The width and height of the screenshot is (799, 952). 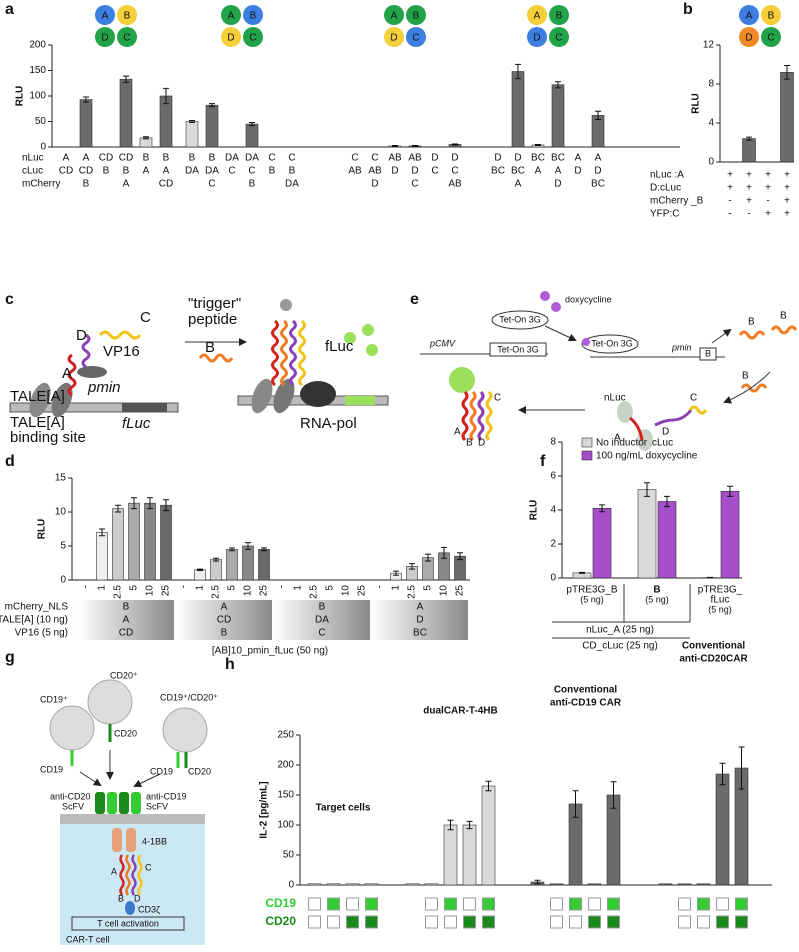 What do you see at coordinates (125, 733) in the screenshot?
I see `label: CD20` at bounding box center [125, 733].